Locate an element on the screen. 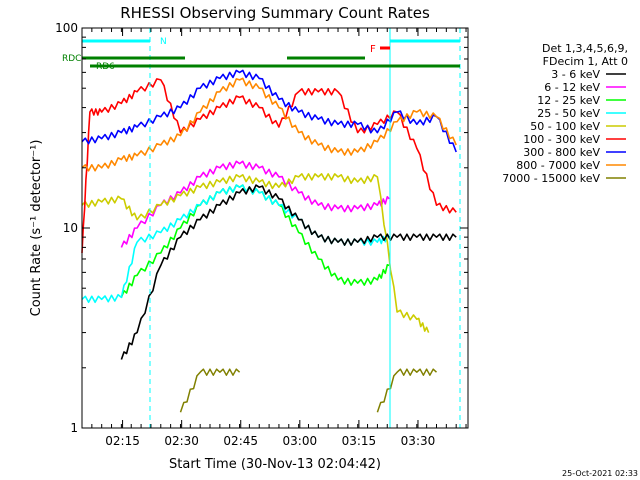 The width and height of the screenshot is (640, 480). y-tick-label: 100 is located at coordinates (66, 28).